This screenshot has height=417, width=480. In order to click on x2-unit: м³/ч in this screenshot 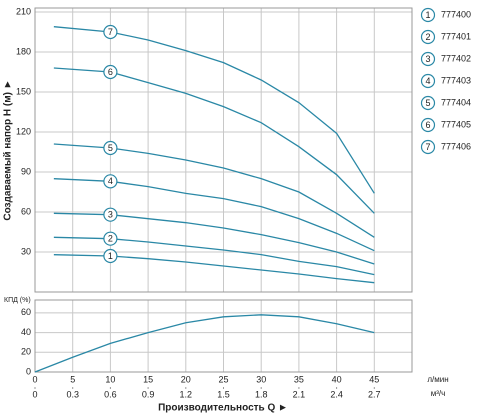, I will do `click(438, 393)`.